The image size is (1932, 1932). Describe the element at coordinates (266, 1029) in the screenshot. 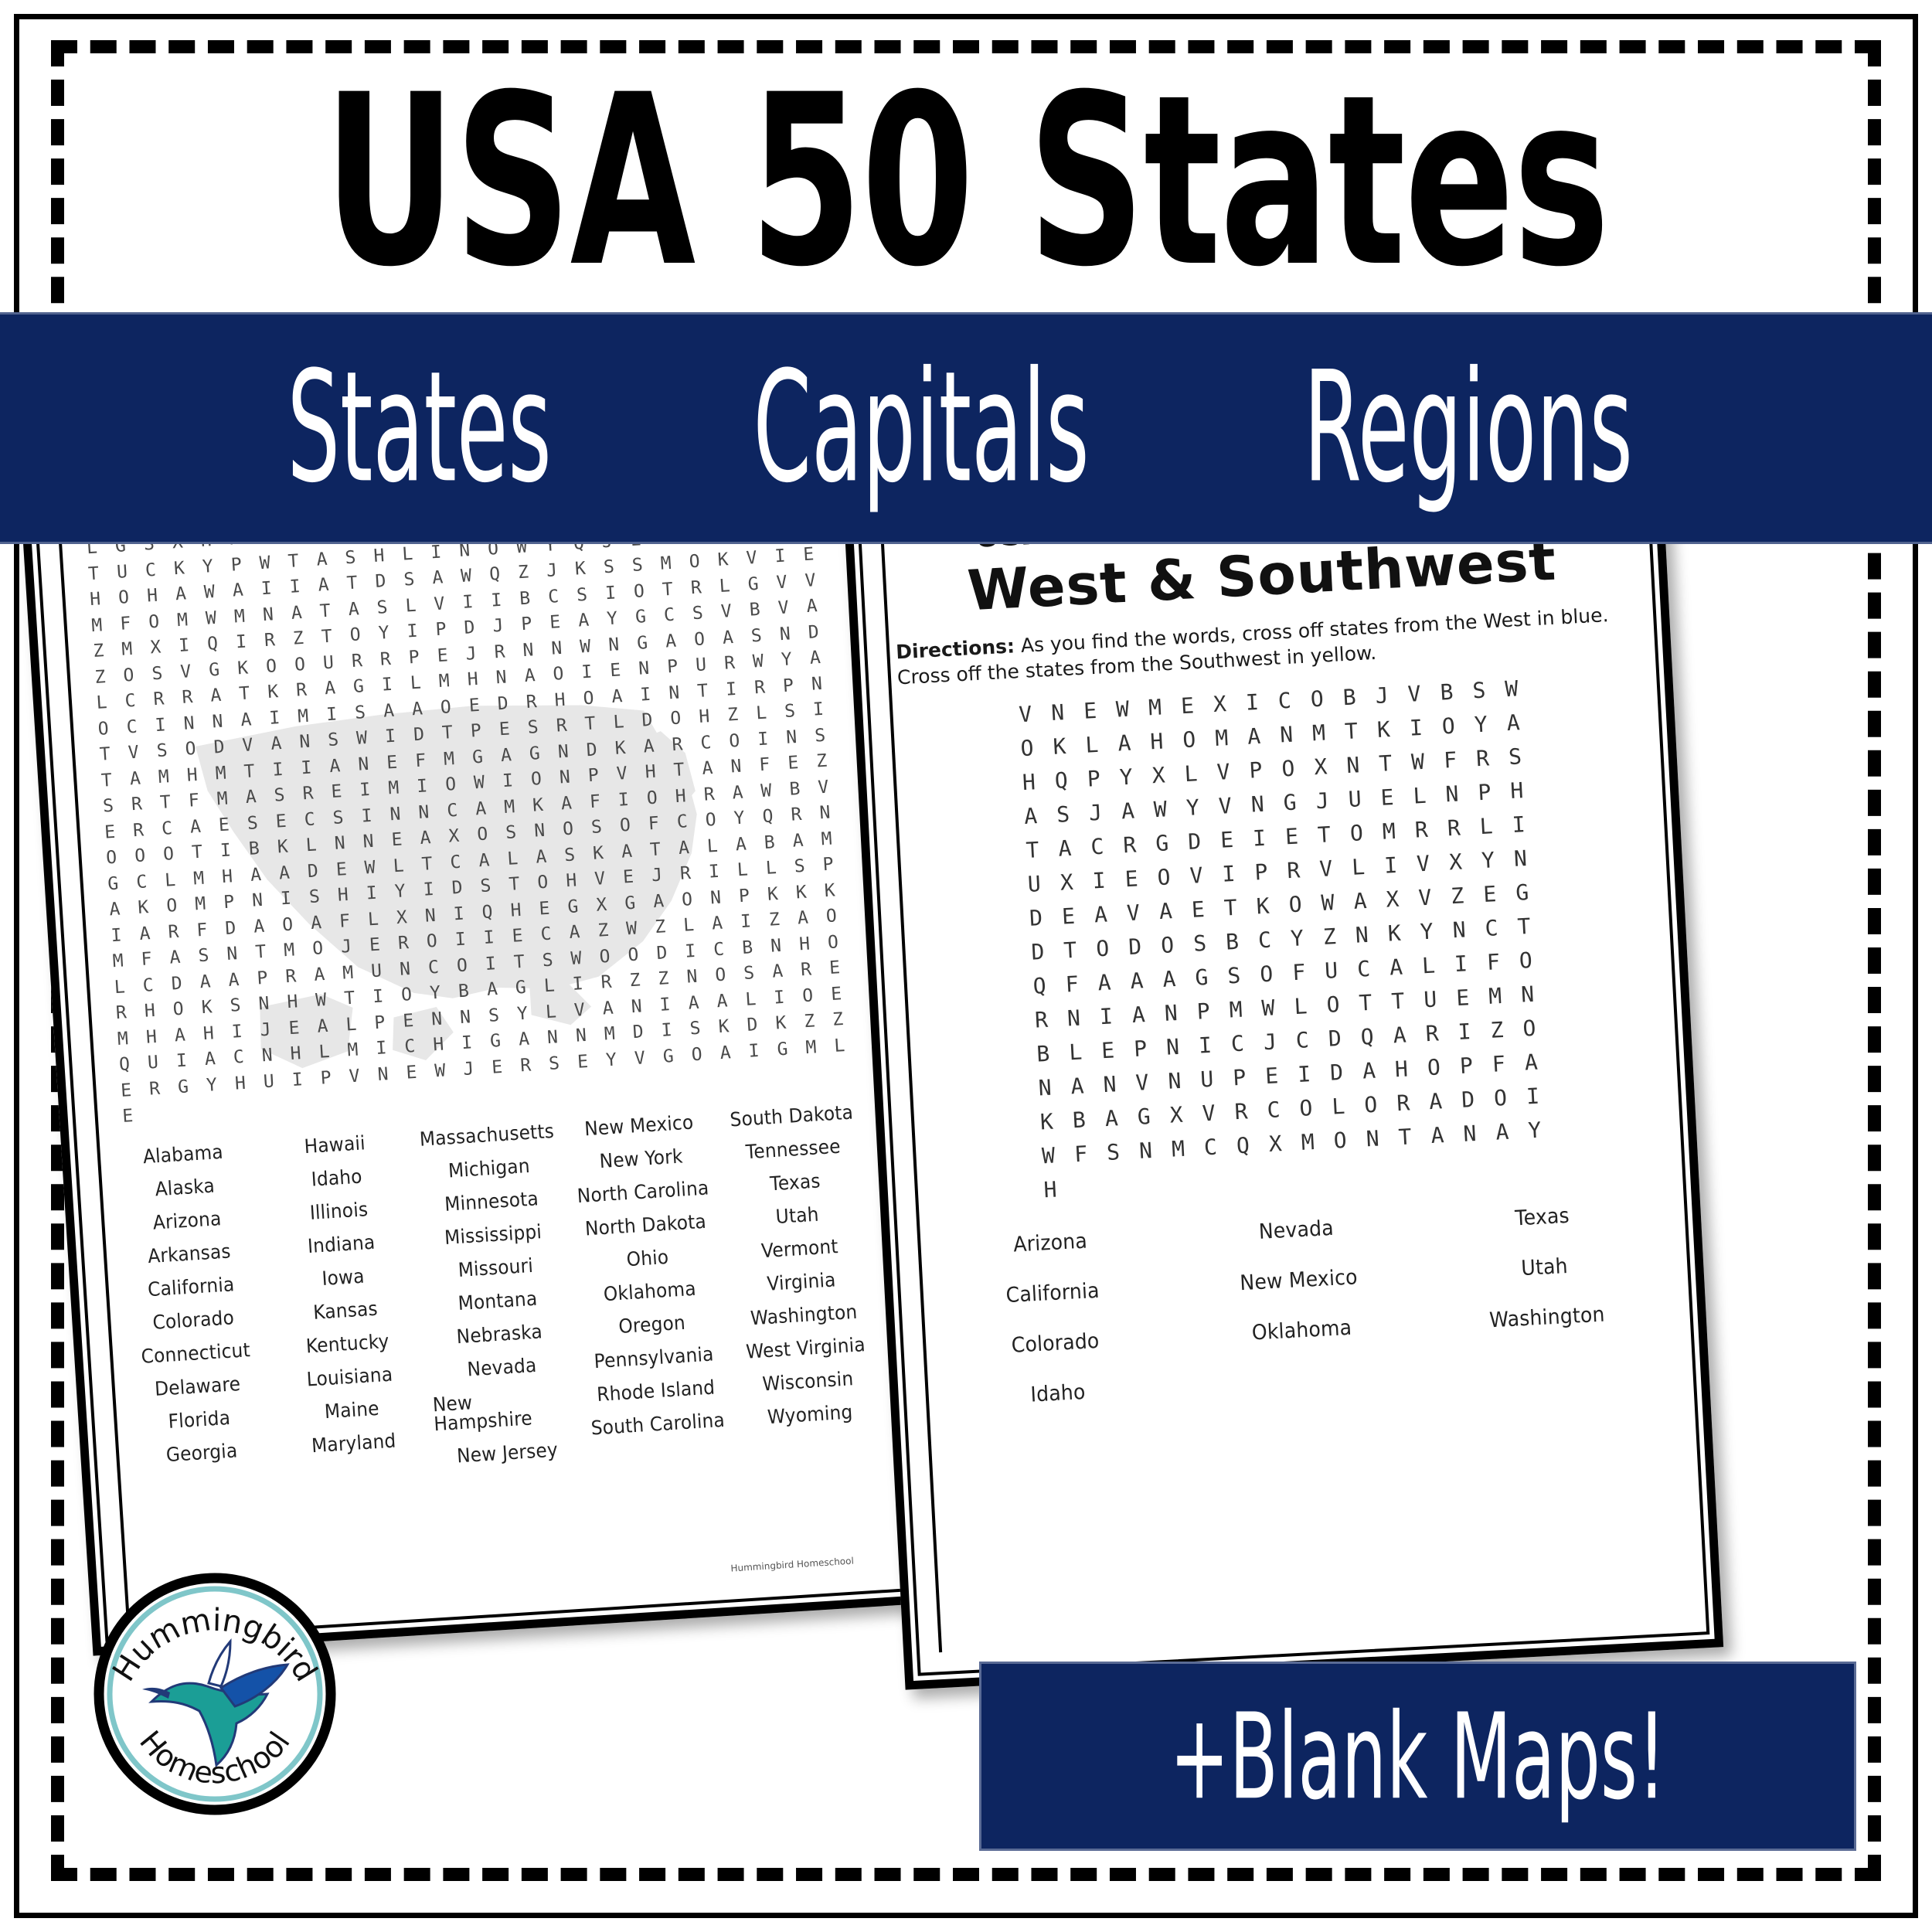

I see `grid-cell: J` at that location.